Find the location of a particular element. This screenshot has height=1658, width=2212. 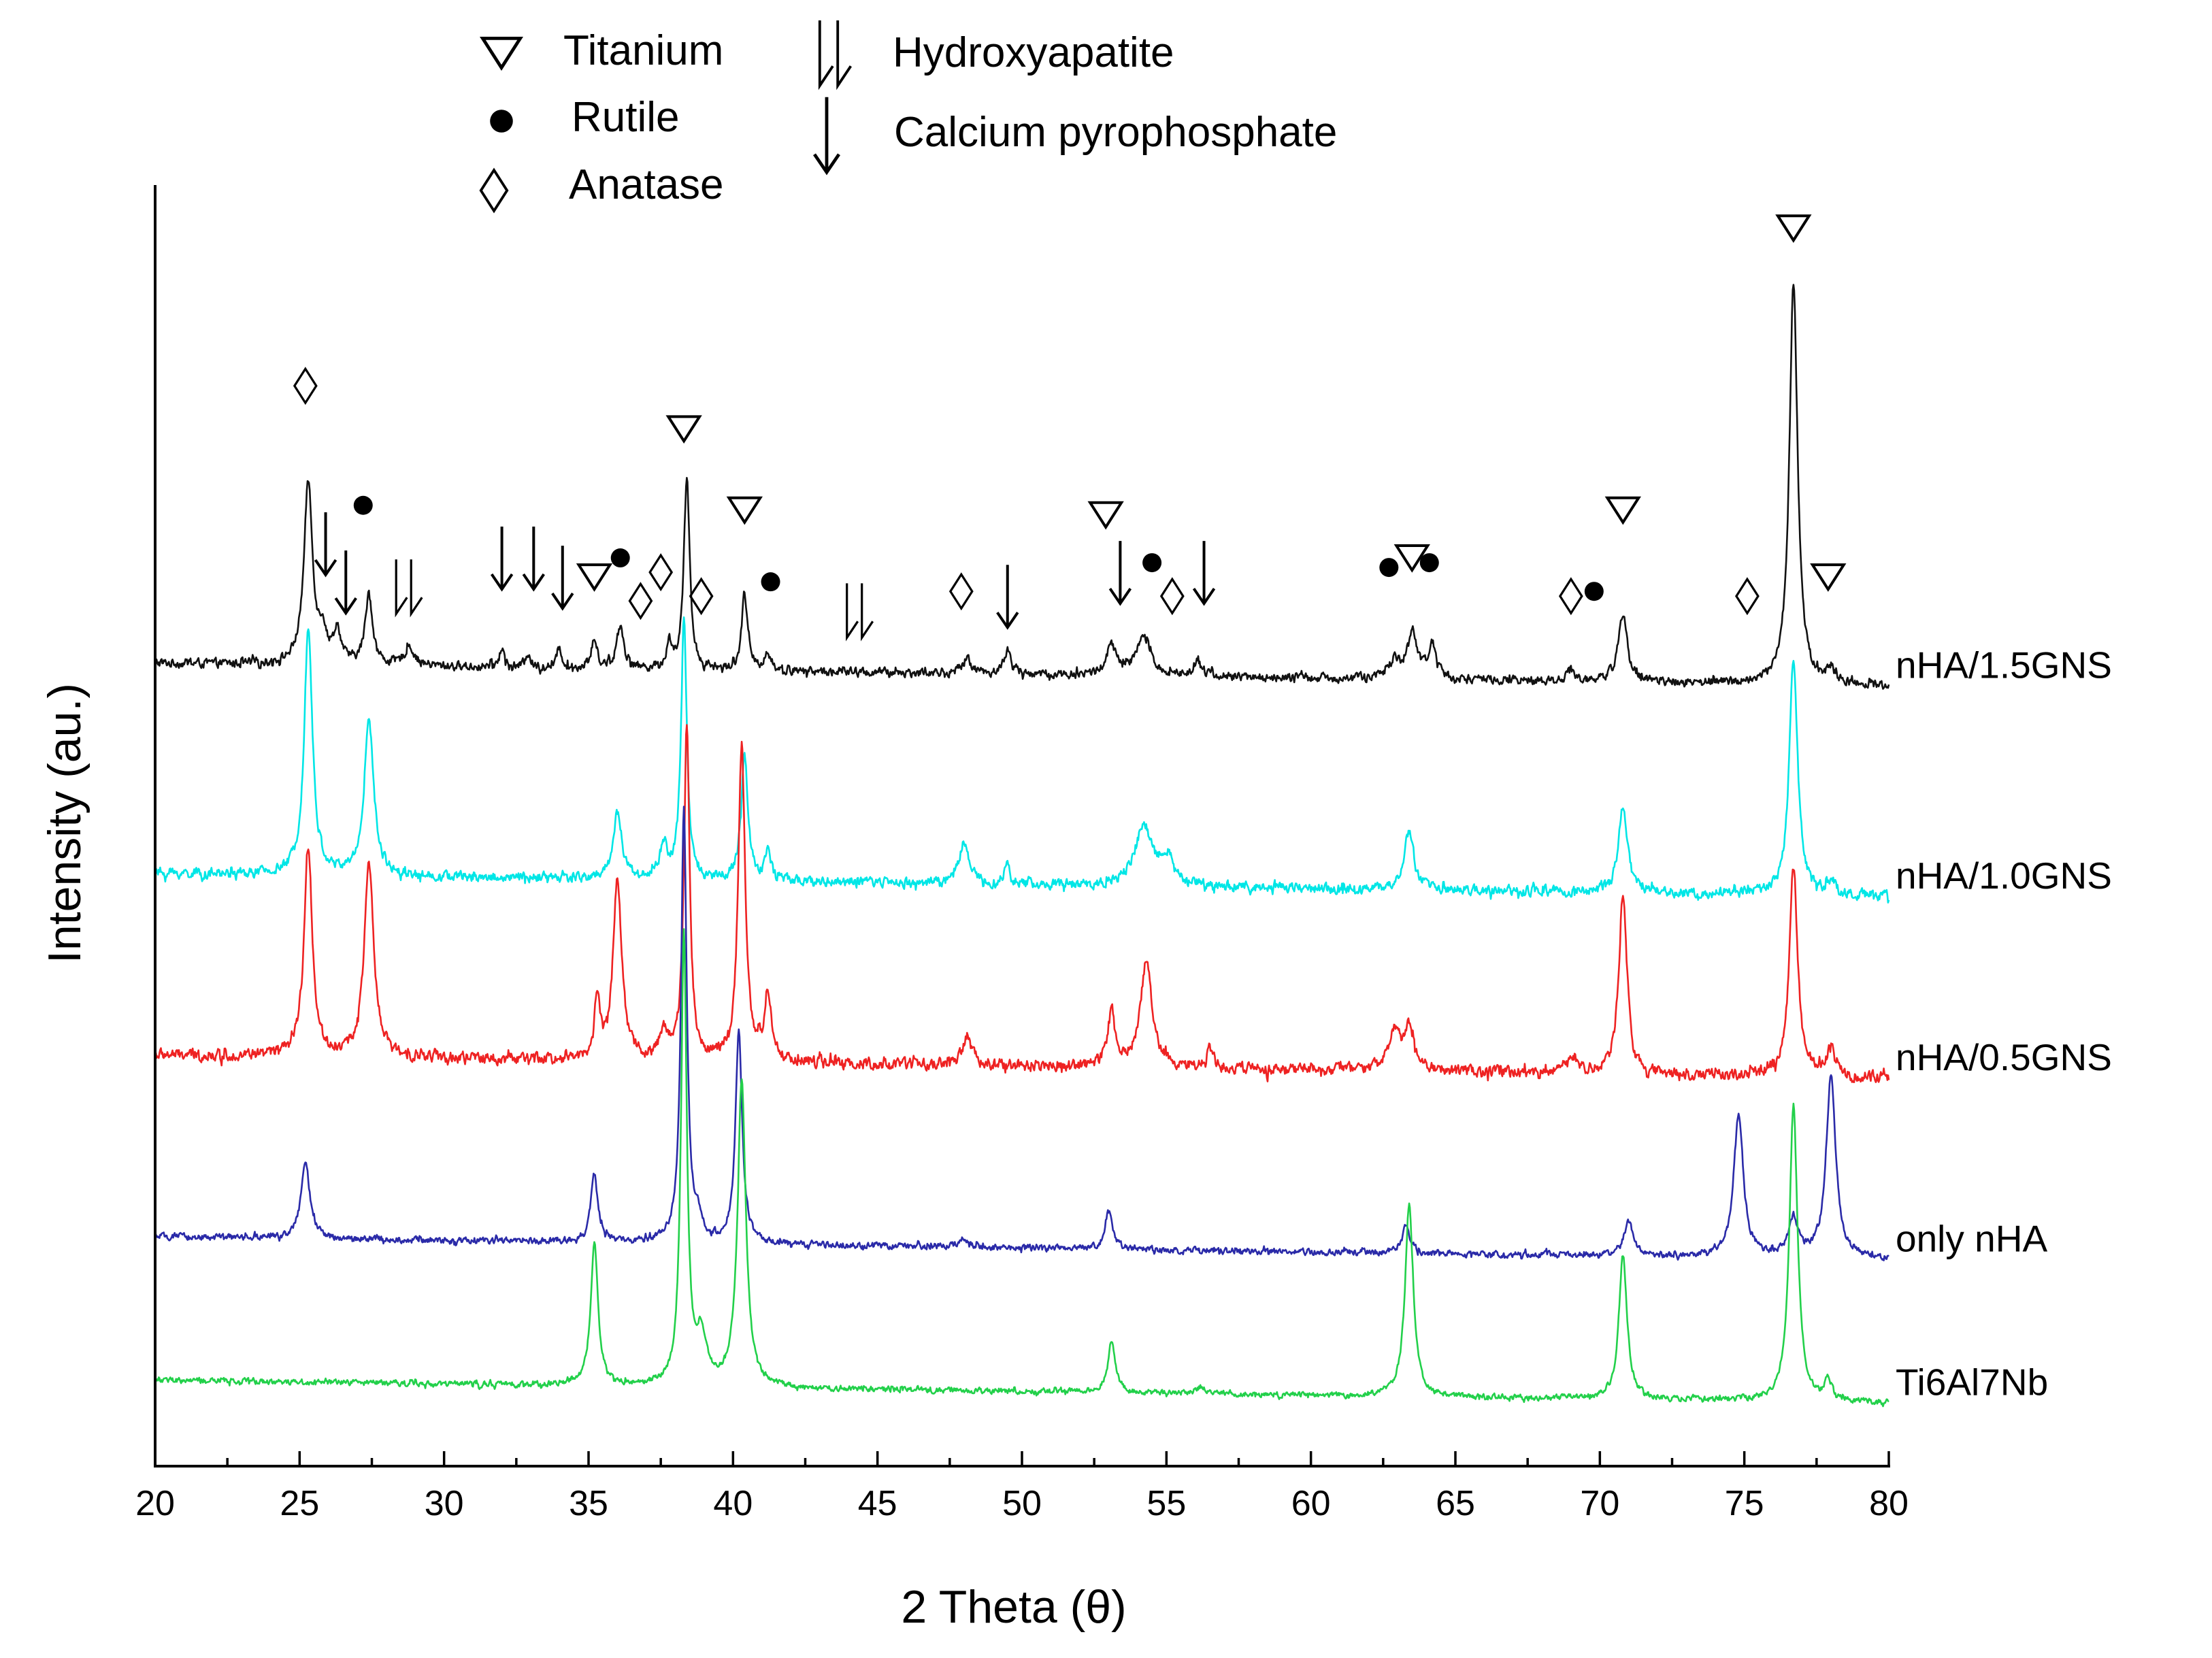

x-tick-label: 30 is located at coordinates (444, 1503).